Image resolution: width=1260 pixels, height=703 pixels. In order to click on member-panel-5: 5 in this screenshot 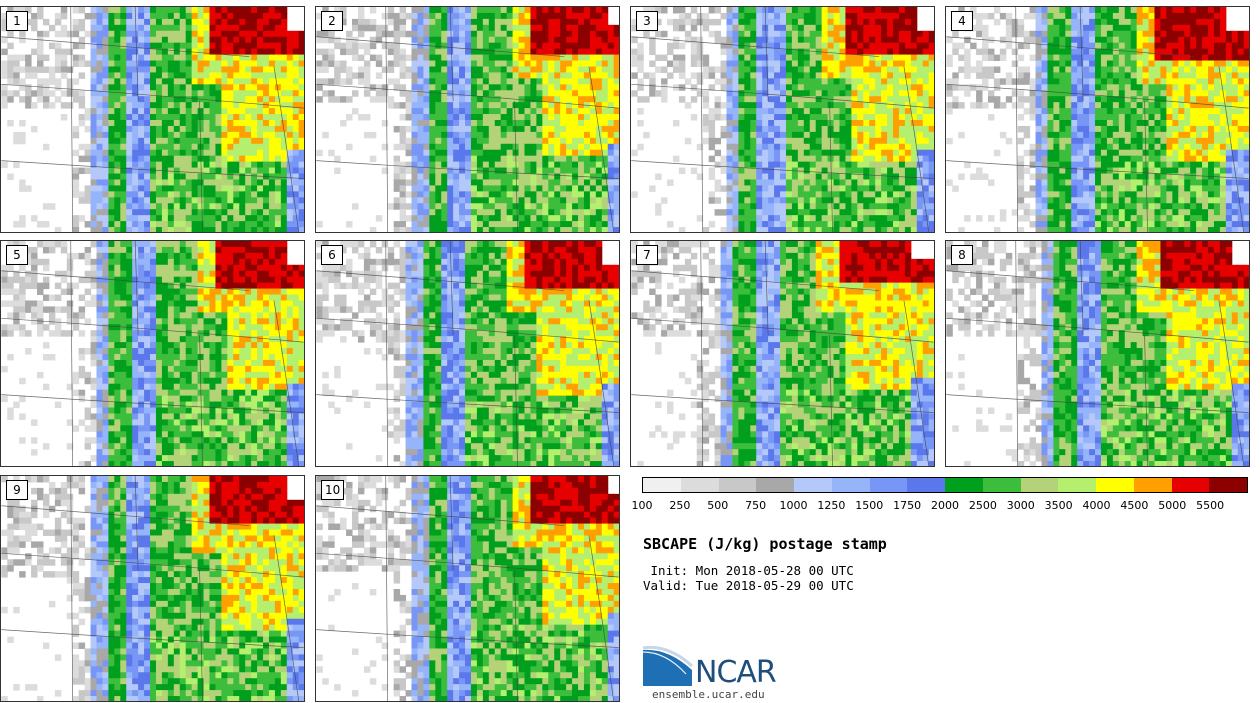, I will do `click(152, 353)`.